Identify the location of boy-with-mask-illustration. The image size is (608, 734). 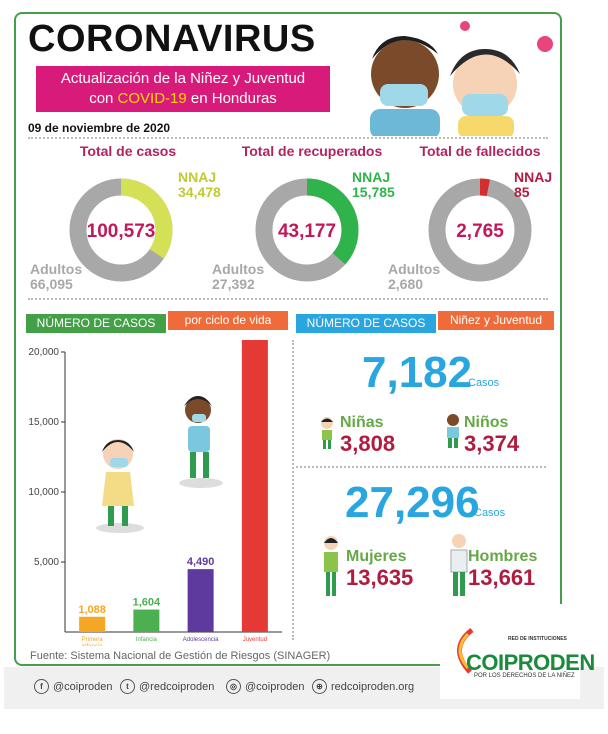
(201, 442).